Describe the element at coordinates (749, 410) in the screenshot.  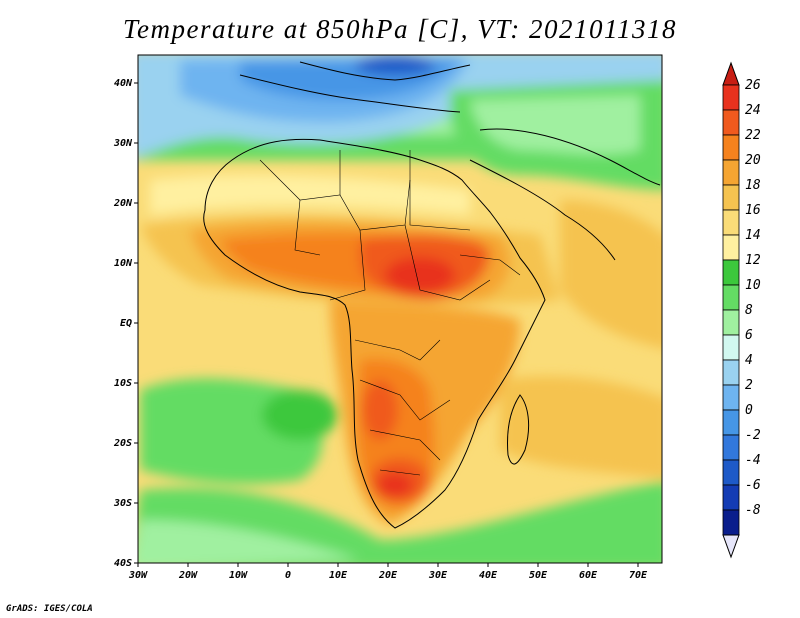
I see `colorbar-label: 0` at that location.